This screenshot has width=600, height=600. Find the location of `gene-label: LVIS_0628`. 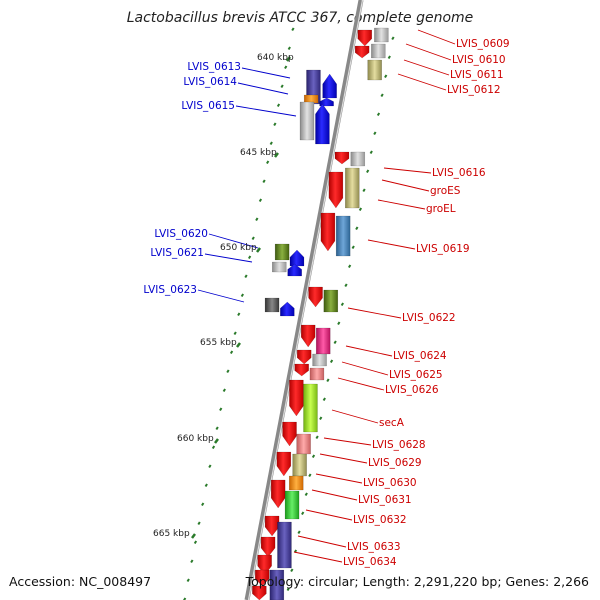

gene-label: LVIS_0628 is located at coordinates (399, 445).